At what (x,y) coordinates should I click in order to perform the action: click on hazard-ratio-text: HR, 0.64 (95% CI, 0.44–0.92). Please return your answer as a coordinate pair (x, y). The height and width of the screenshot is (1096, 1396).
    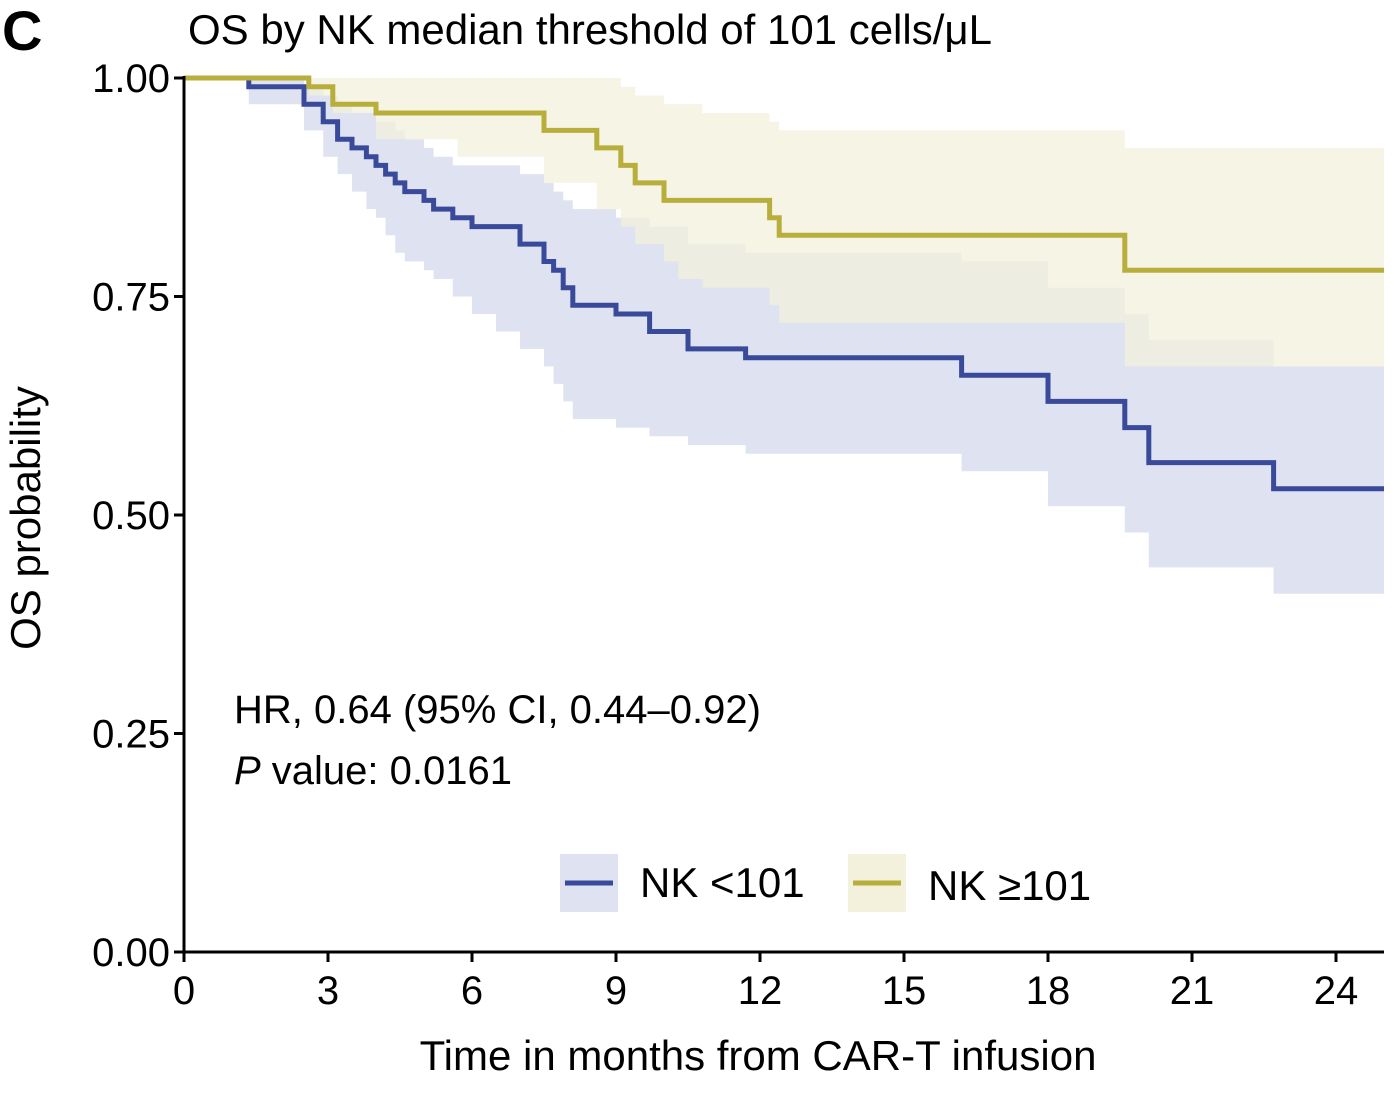
    Looking at the image, I should click on (497, 710).